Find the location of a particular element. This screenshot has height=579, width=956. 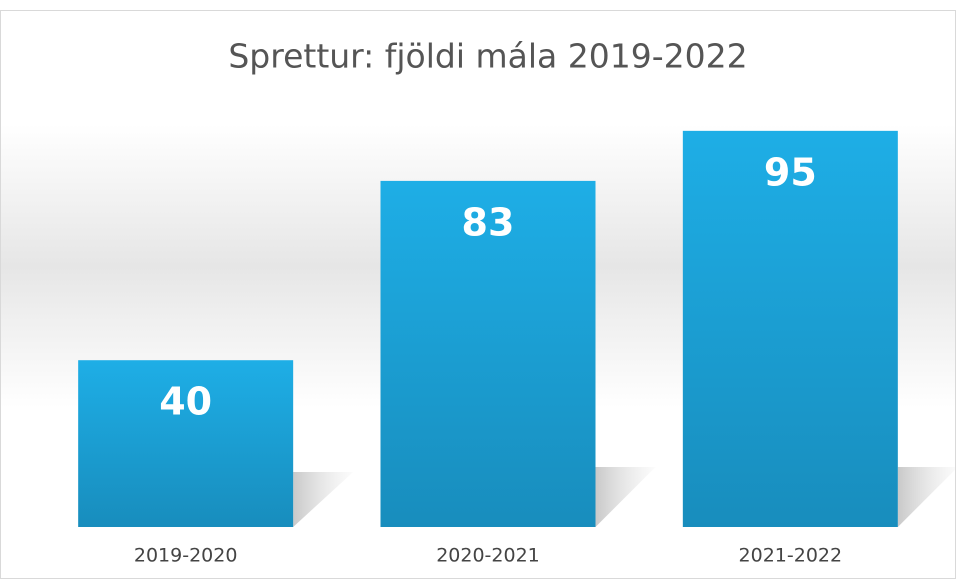

value-label: 40 is located at coordinates (185, 402).